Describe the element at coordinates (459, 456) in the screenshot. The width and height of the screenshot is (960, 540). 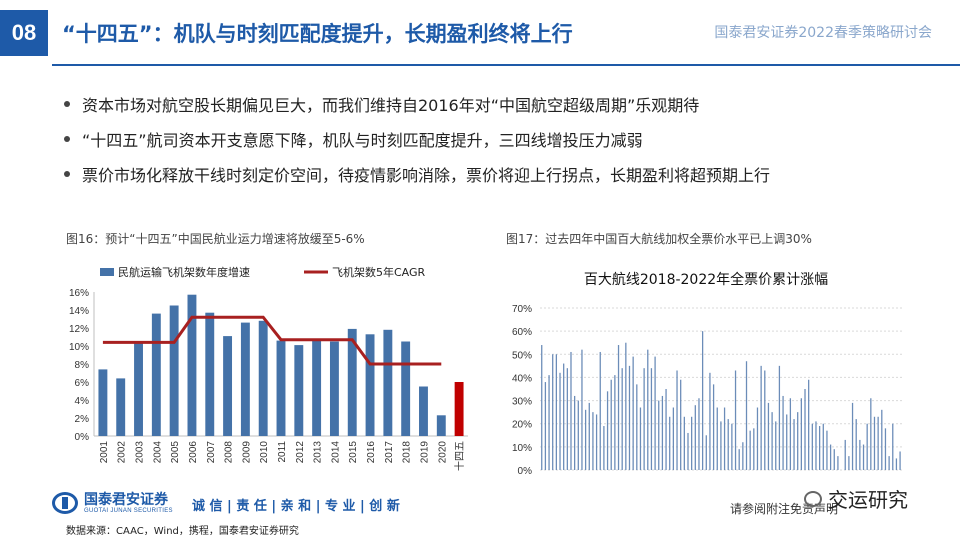
I see `x-tick-label: 十四五` at that location.